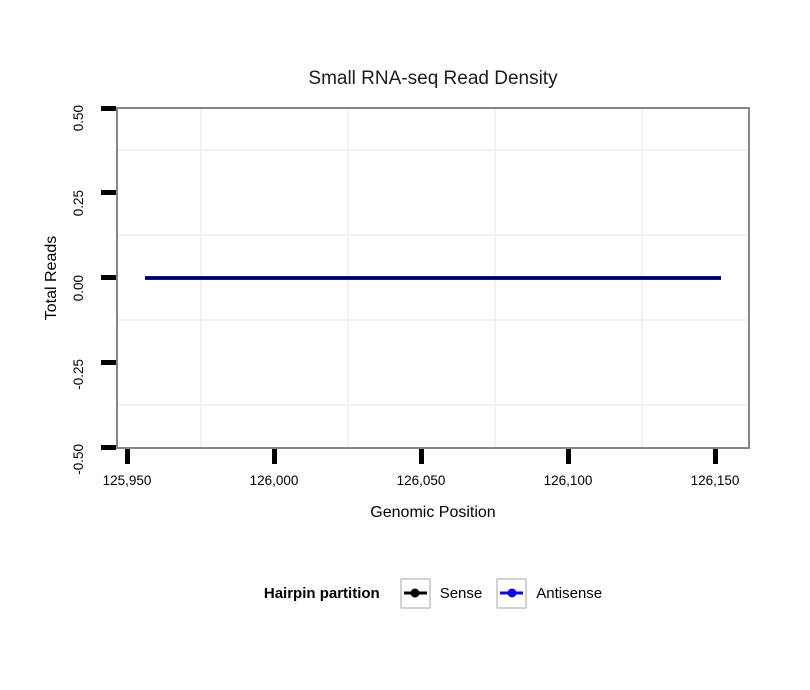 The height and width of the screenshot is (690, 810). I want to click on legend-entry-antisense: Antisense, so click(549, 593).